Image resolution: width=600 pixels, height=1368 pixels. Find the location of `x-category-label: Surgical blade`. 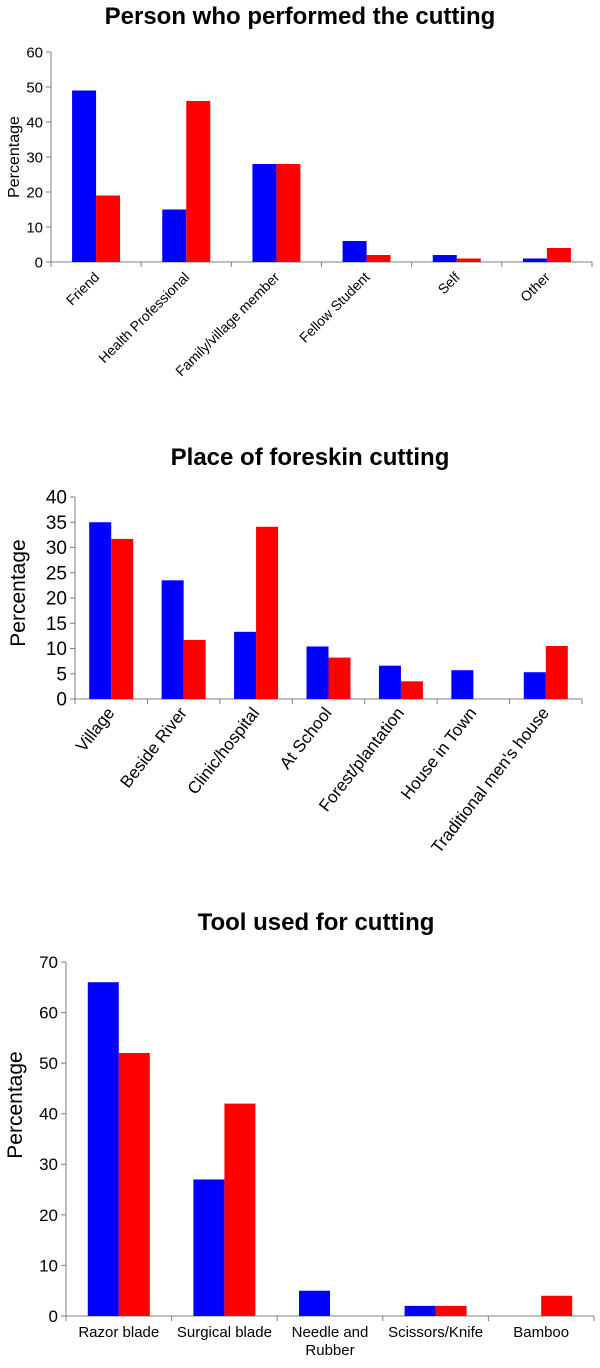

x-category-label: Surgical blade is located at coordinates (224, 1332).